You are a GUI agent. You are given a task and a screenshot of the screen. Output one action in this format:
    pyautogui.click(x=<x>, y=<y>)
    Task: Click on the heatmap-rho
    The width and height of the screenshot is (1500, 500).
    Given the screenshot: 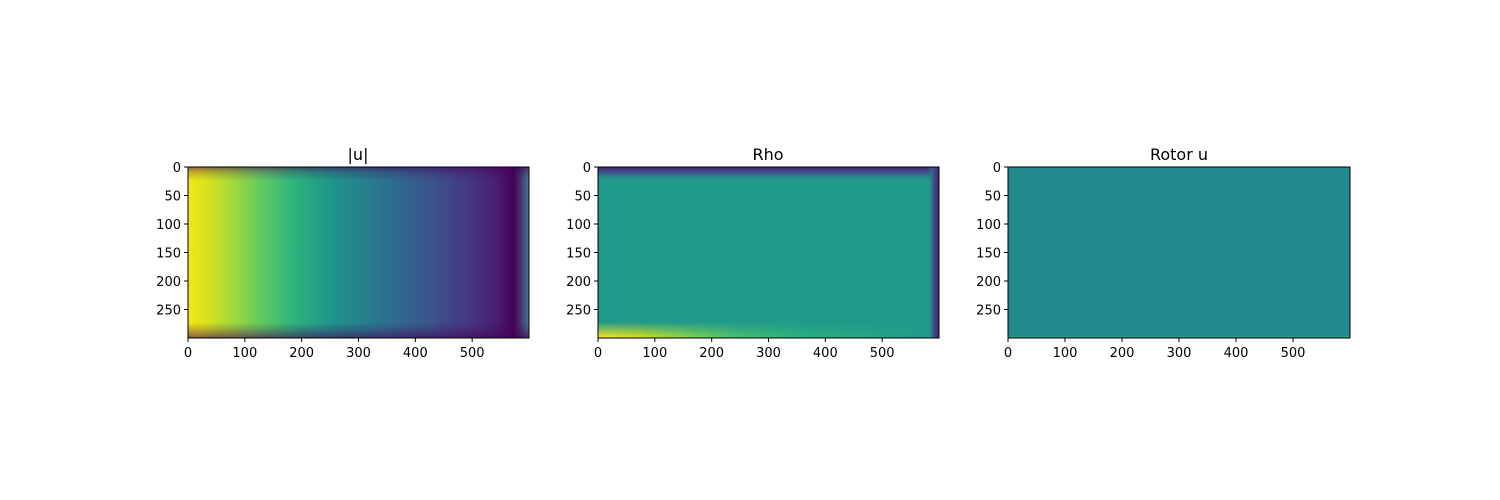 What is the action you would take?
    pyautogui.click(x=768, y=252)
    